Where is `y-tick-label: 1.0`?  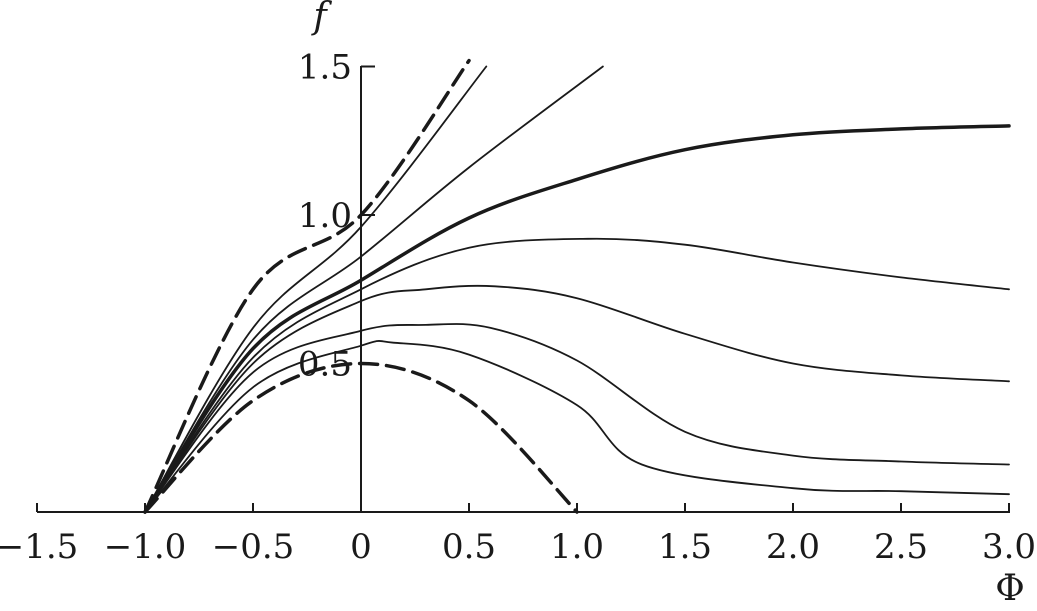
y-tick-label: 1.0 is located at coordinates (325, 216).